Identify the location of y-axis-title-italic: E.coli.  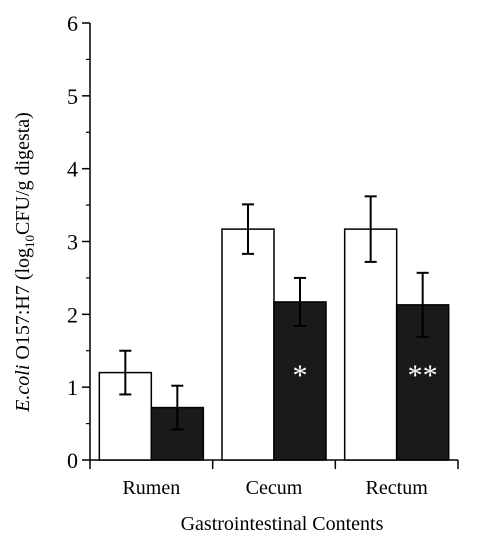
(23, 389).